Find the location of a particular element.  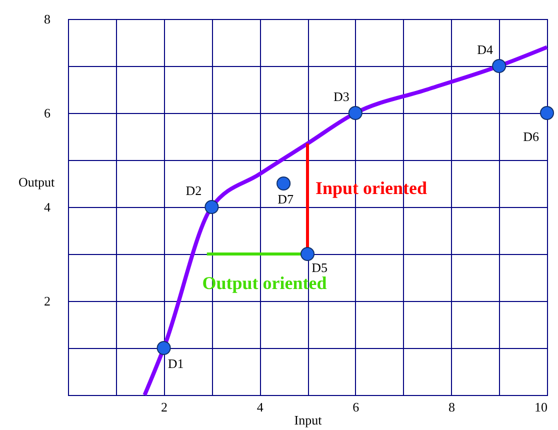

data-label: D7 is located at coordinates (286, 199).